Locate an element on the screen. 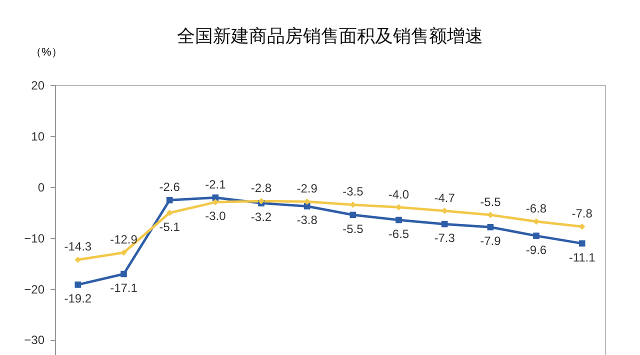 This screenshot has width=640, height=355. data-label: -6.8 is located at coordinates (536, 209).